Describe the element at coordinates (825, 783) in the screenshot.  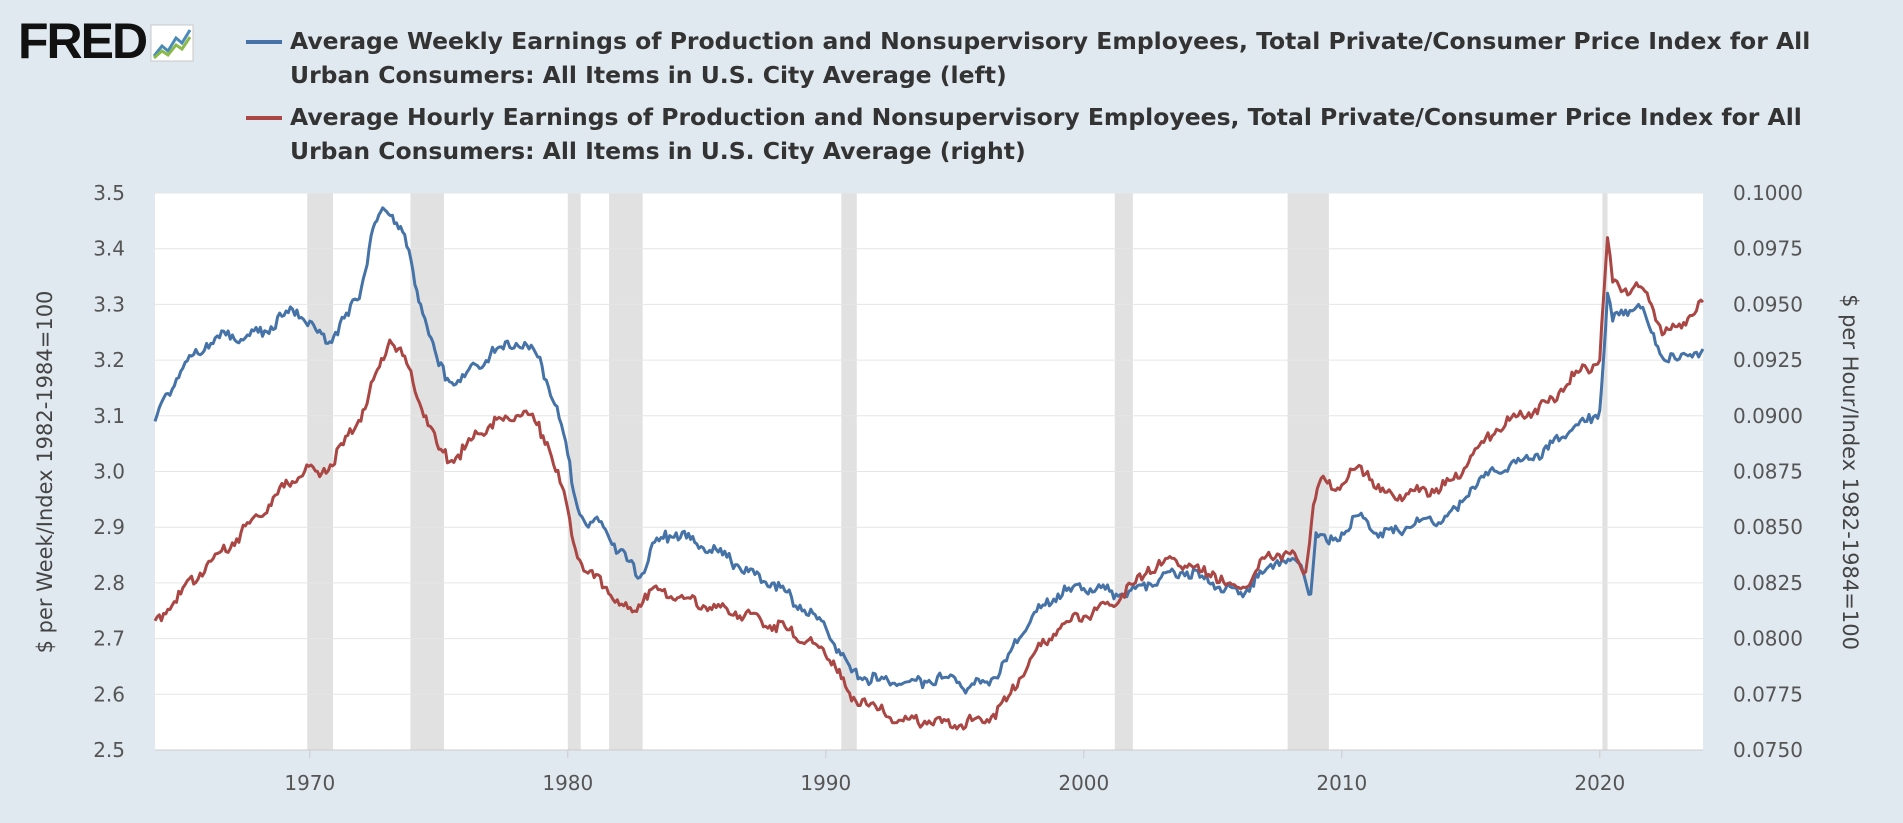
I see `x-tick-2: 1990` at that location.